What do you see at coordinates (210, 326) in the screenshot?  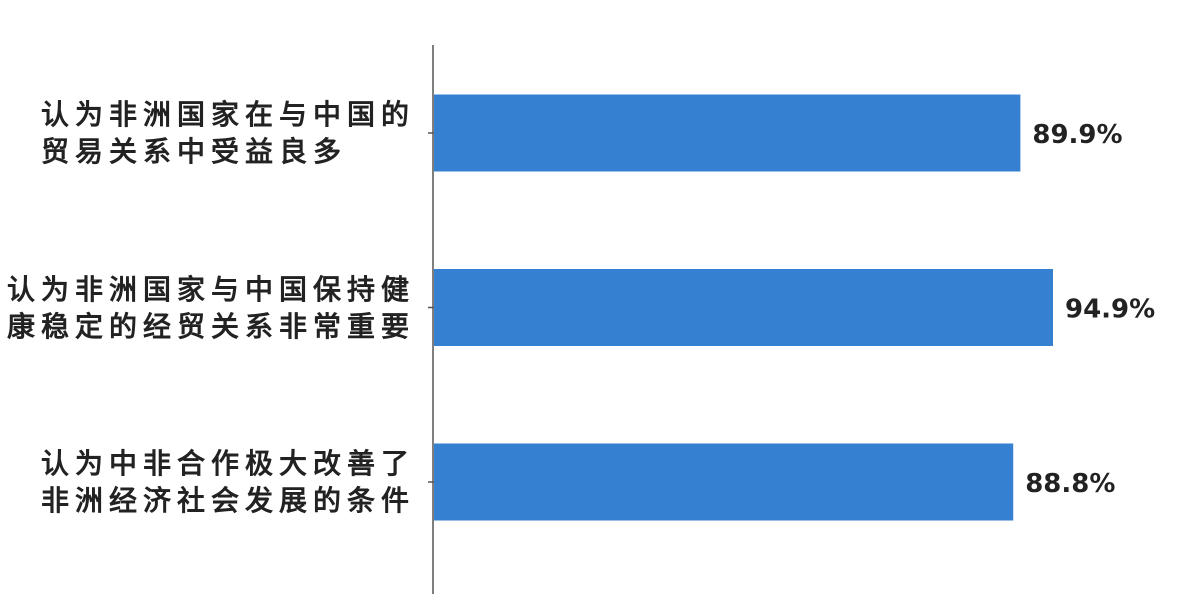 I see `category-label-line: 康稳定的经贸关系非常重要` at bounding box center [210, 326].